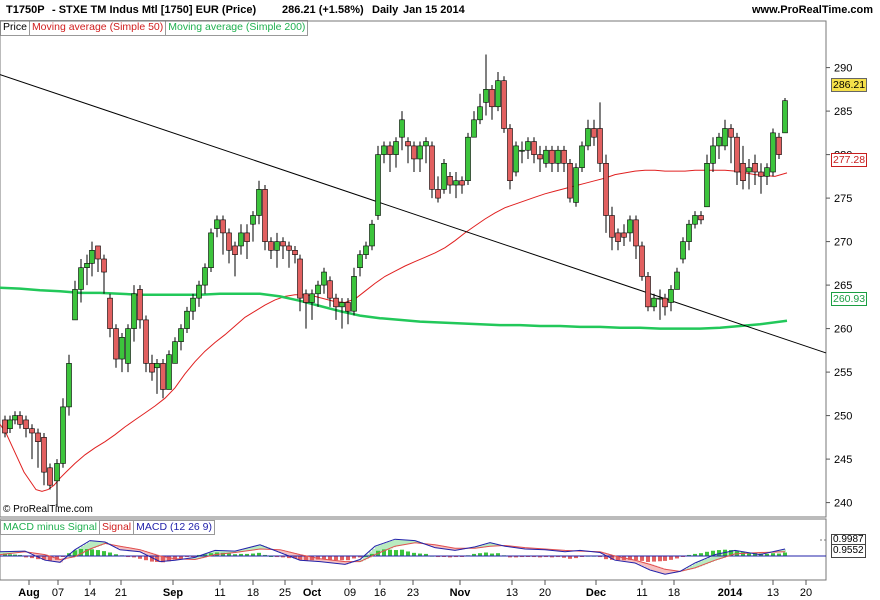  Describe the element at coordinates (117, 527) in the screenshot. I see `legend-macd-signal: Signal` at that location.